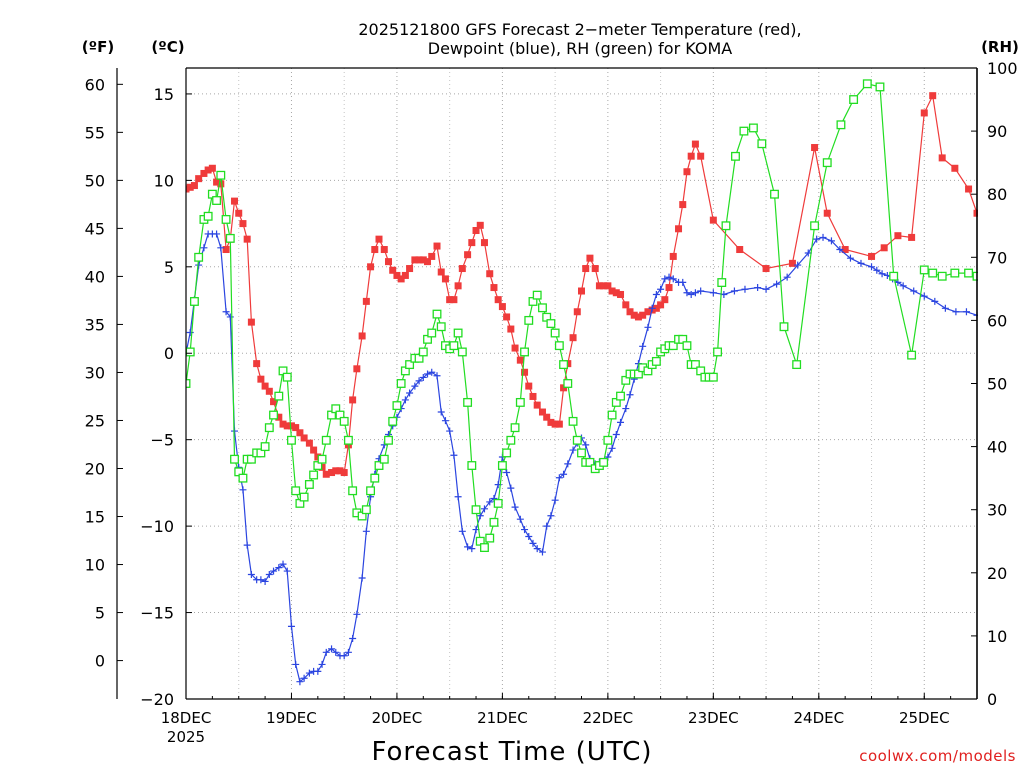 The height and width of the screenshot is (768, 1024). I want to click on fahrenheit-tick-label: 35, so click(95, 324).